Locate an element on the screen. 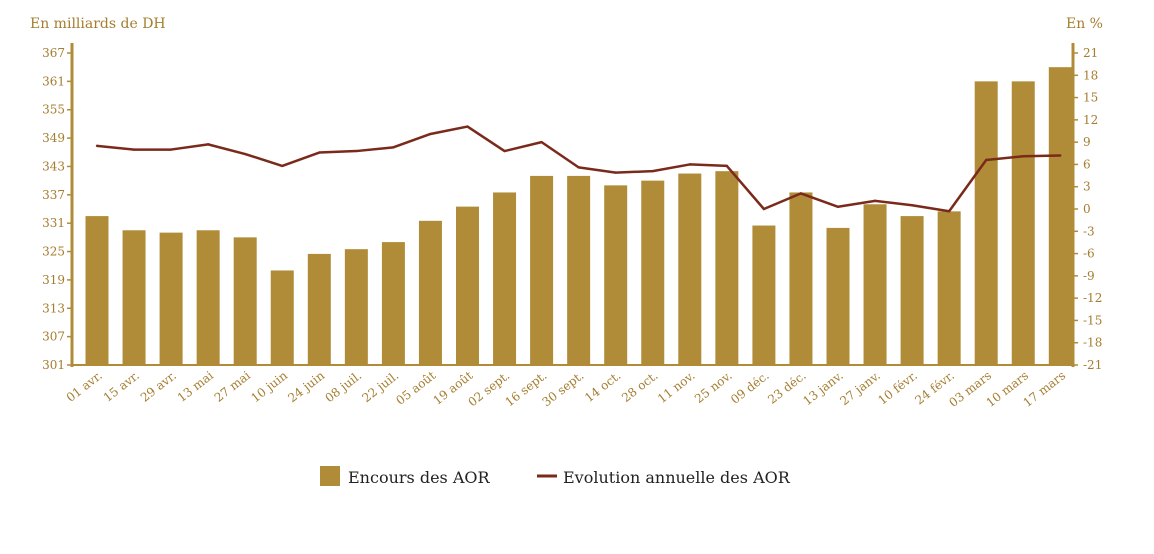  left-tick-label: 301 is located at coordinates (53, 365).